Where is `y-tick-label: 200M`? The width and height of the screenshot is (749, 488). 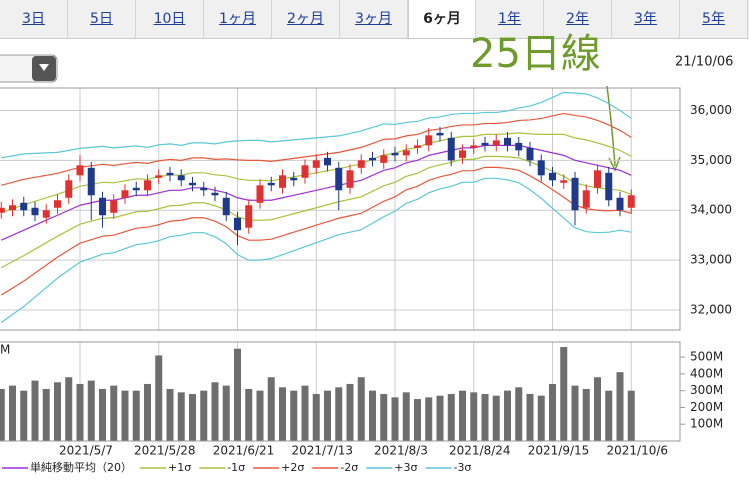 y-tick-label: 200M is located at coordinates (706, 407).